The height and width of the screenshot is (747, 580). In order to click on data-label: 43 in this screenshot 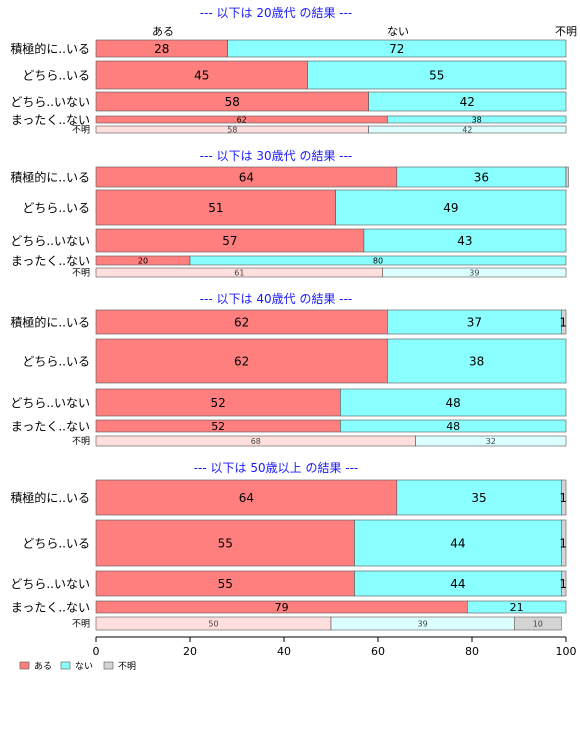, I will do `click(464, 241)`.